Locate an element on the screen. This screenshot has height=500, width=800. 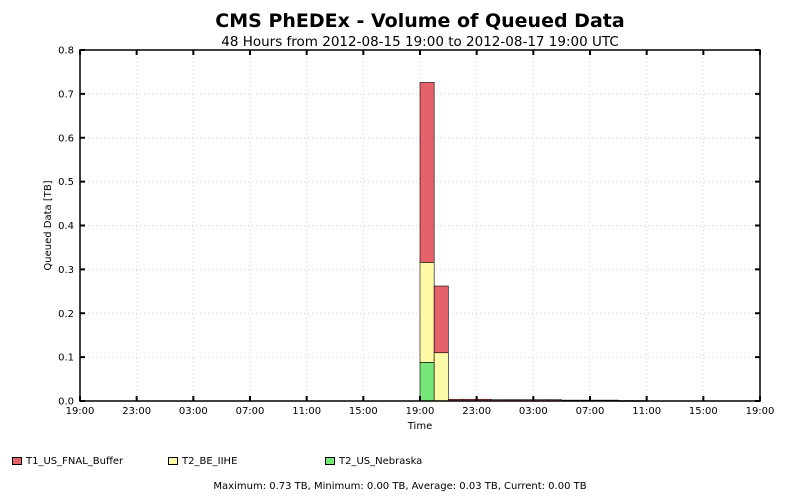
y-tick-label: 0.8 is located at coordinates (66, 51).